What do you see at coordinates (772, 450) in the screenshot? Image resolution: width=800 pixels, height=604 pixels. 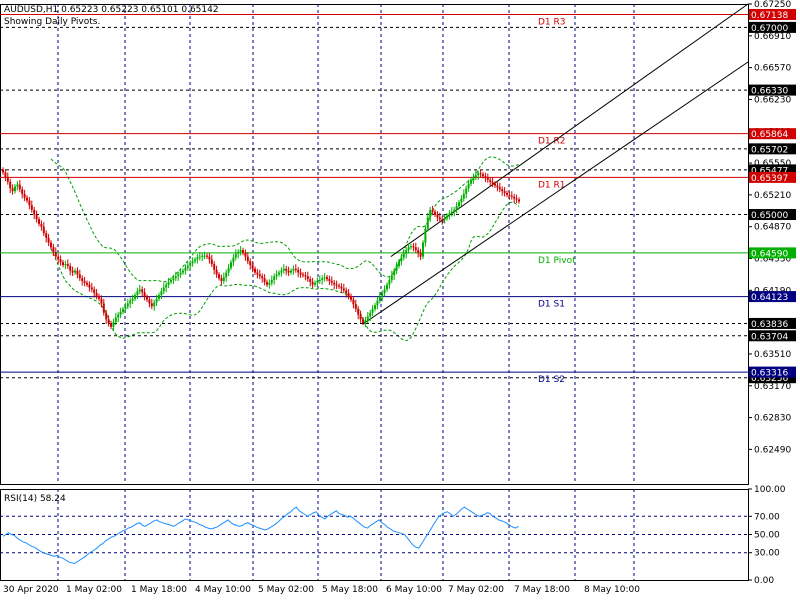 I see `price-tick-label: 0.62490` at bounding box center [772, 450].